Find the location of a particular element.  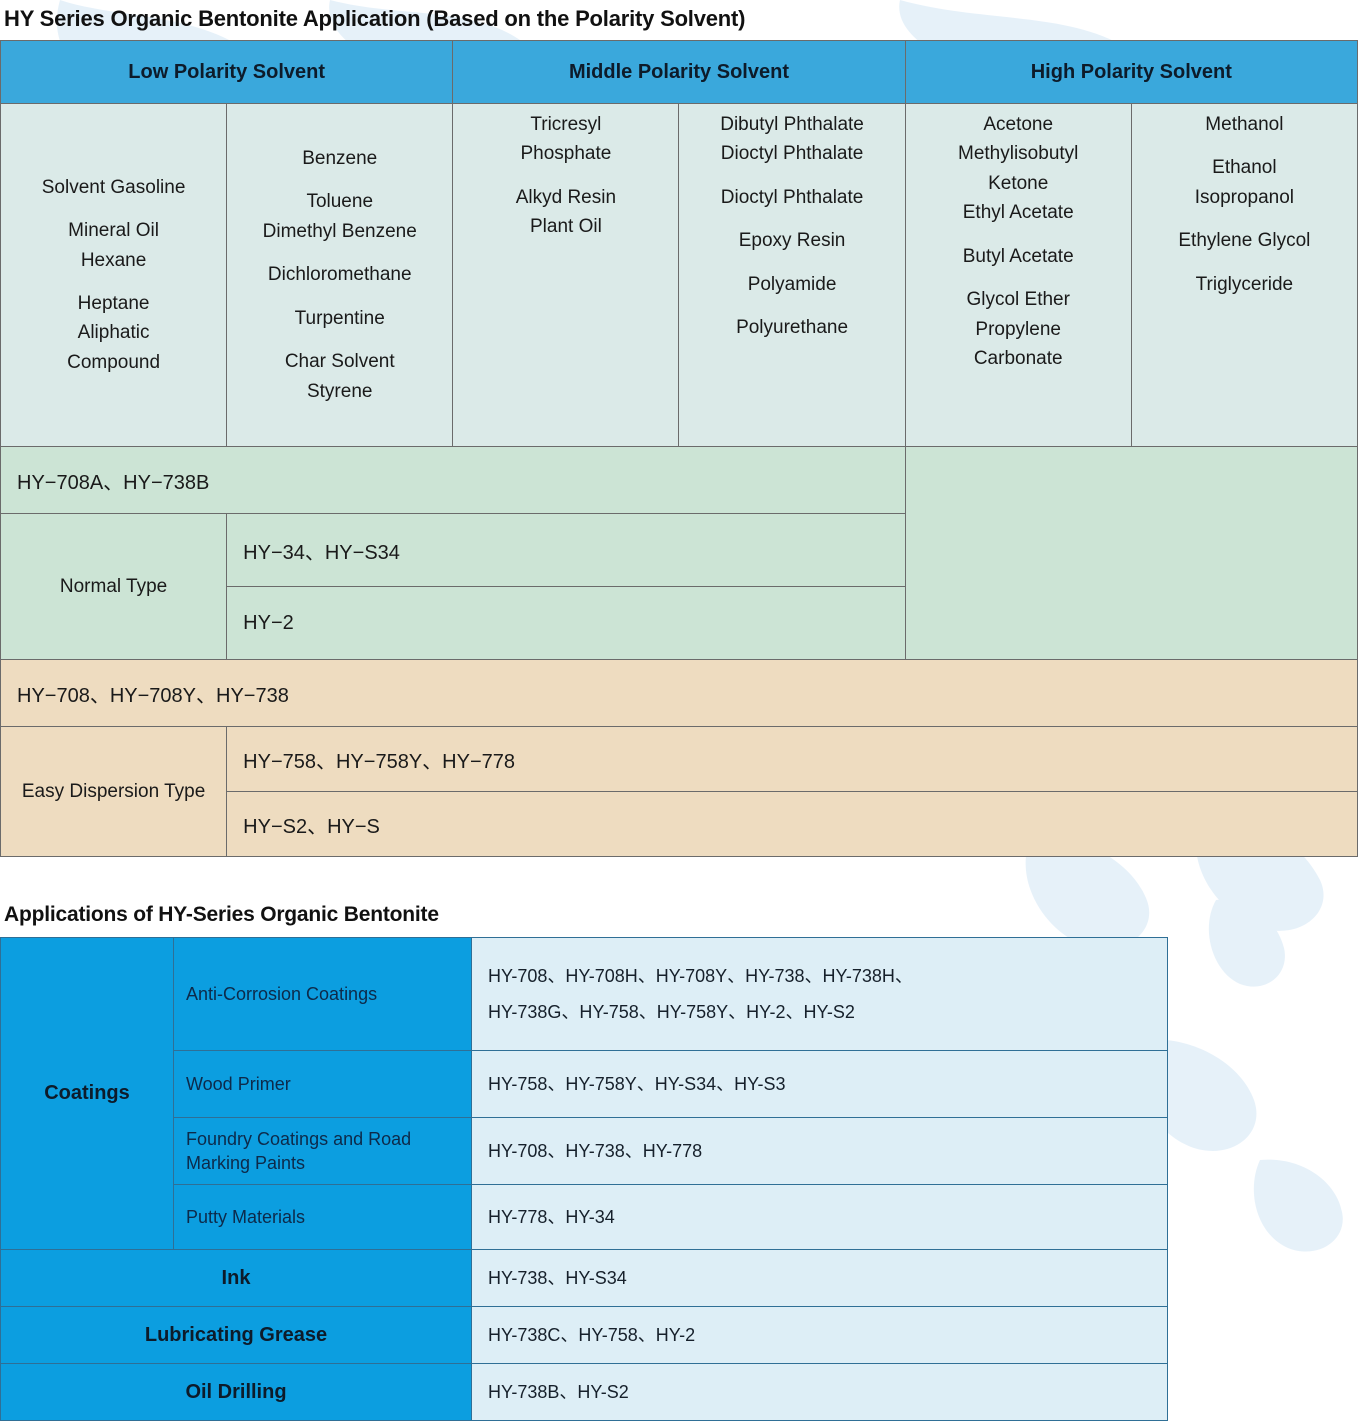

normal-type-right-empty is located at coordinates (1131, 553).